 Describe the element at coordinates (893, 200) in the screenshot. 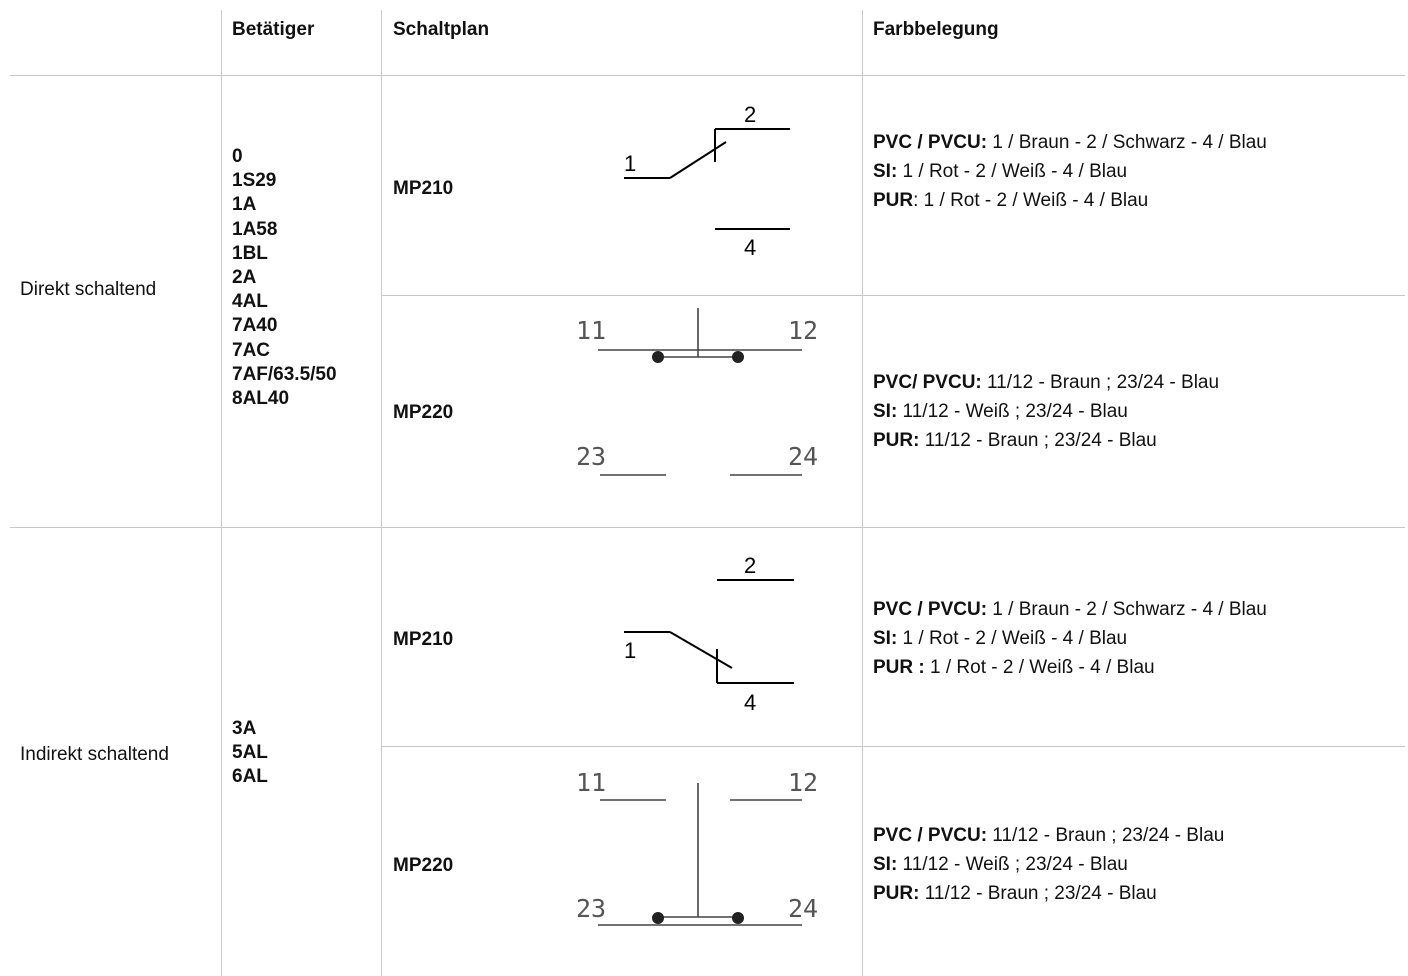

I see `color-key: PUR` at that location.